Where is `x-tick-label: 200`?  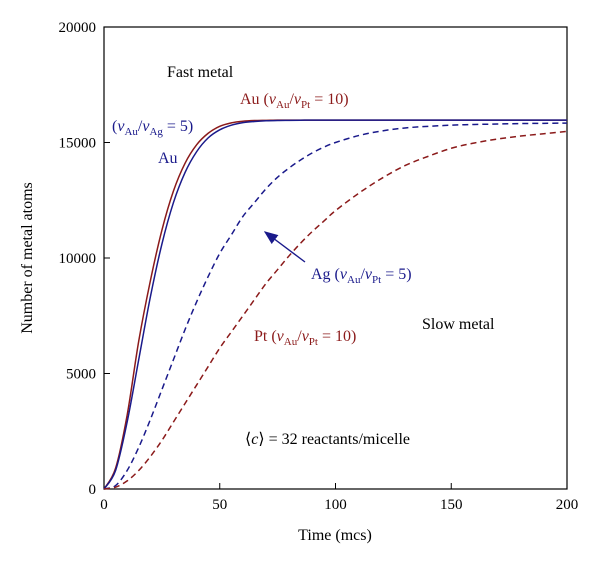 x-tick-label: 200 is located at coordinates (567, 505).